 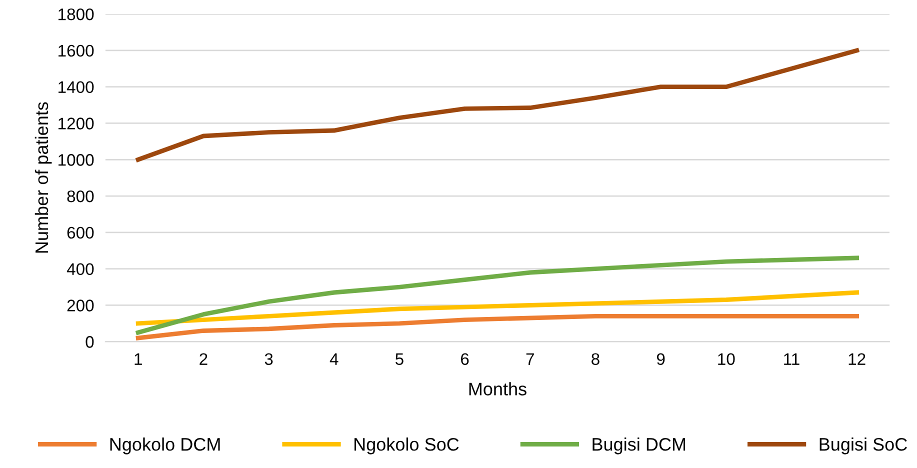 I want to click on x-tick-label: 11, so click(x=792, y=359).